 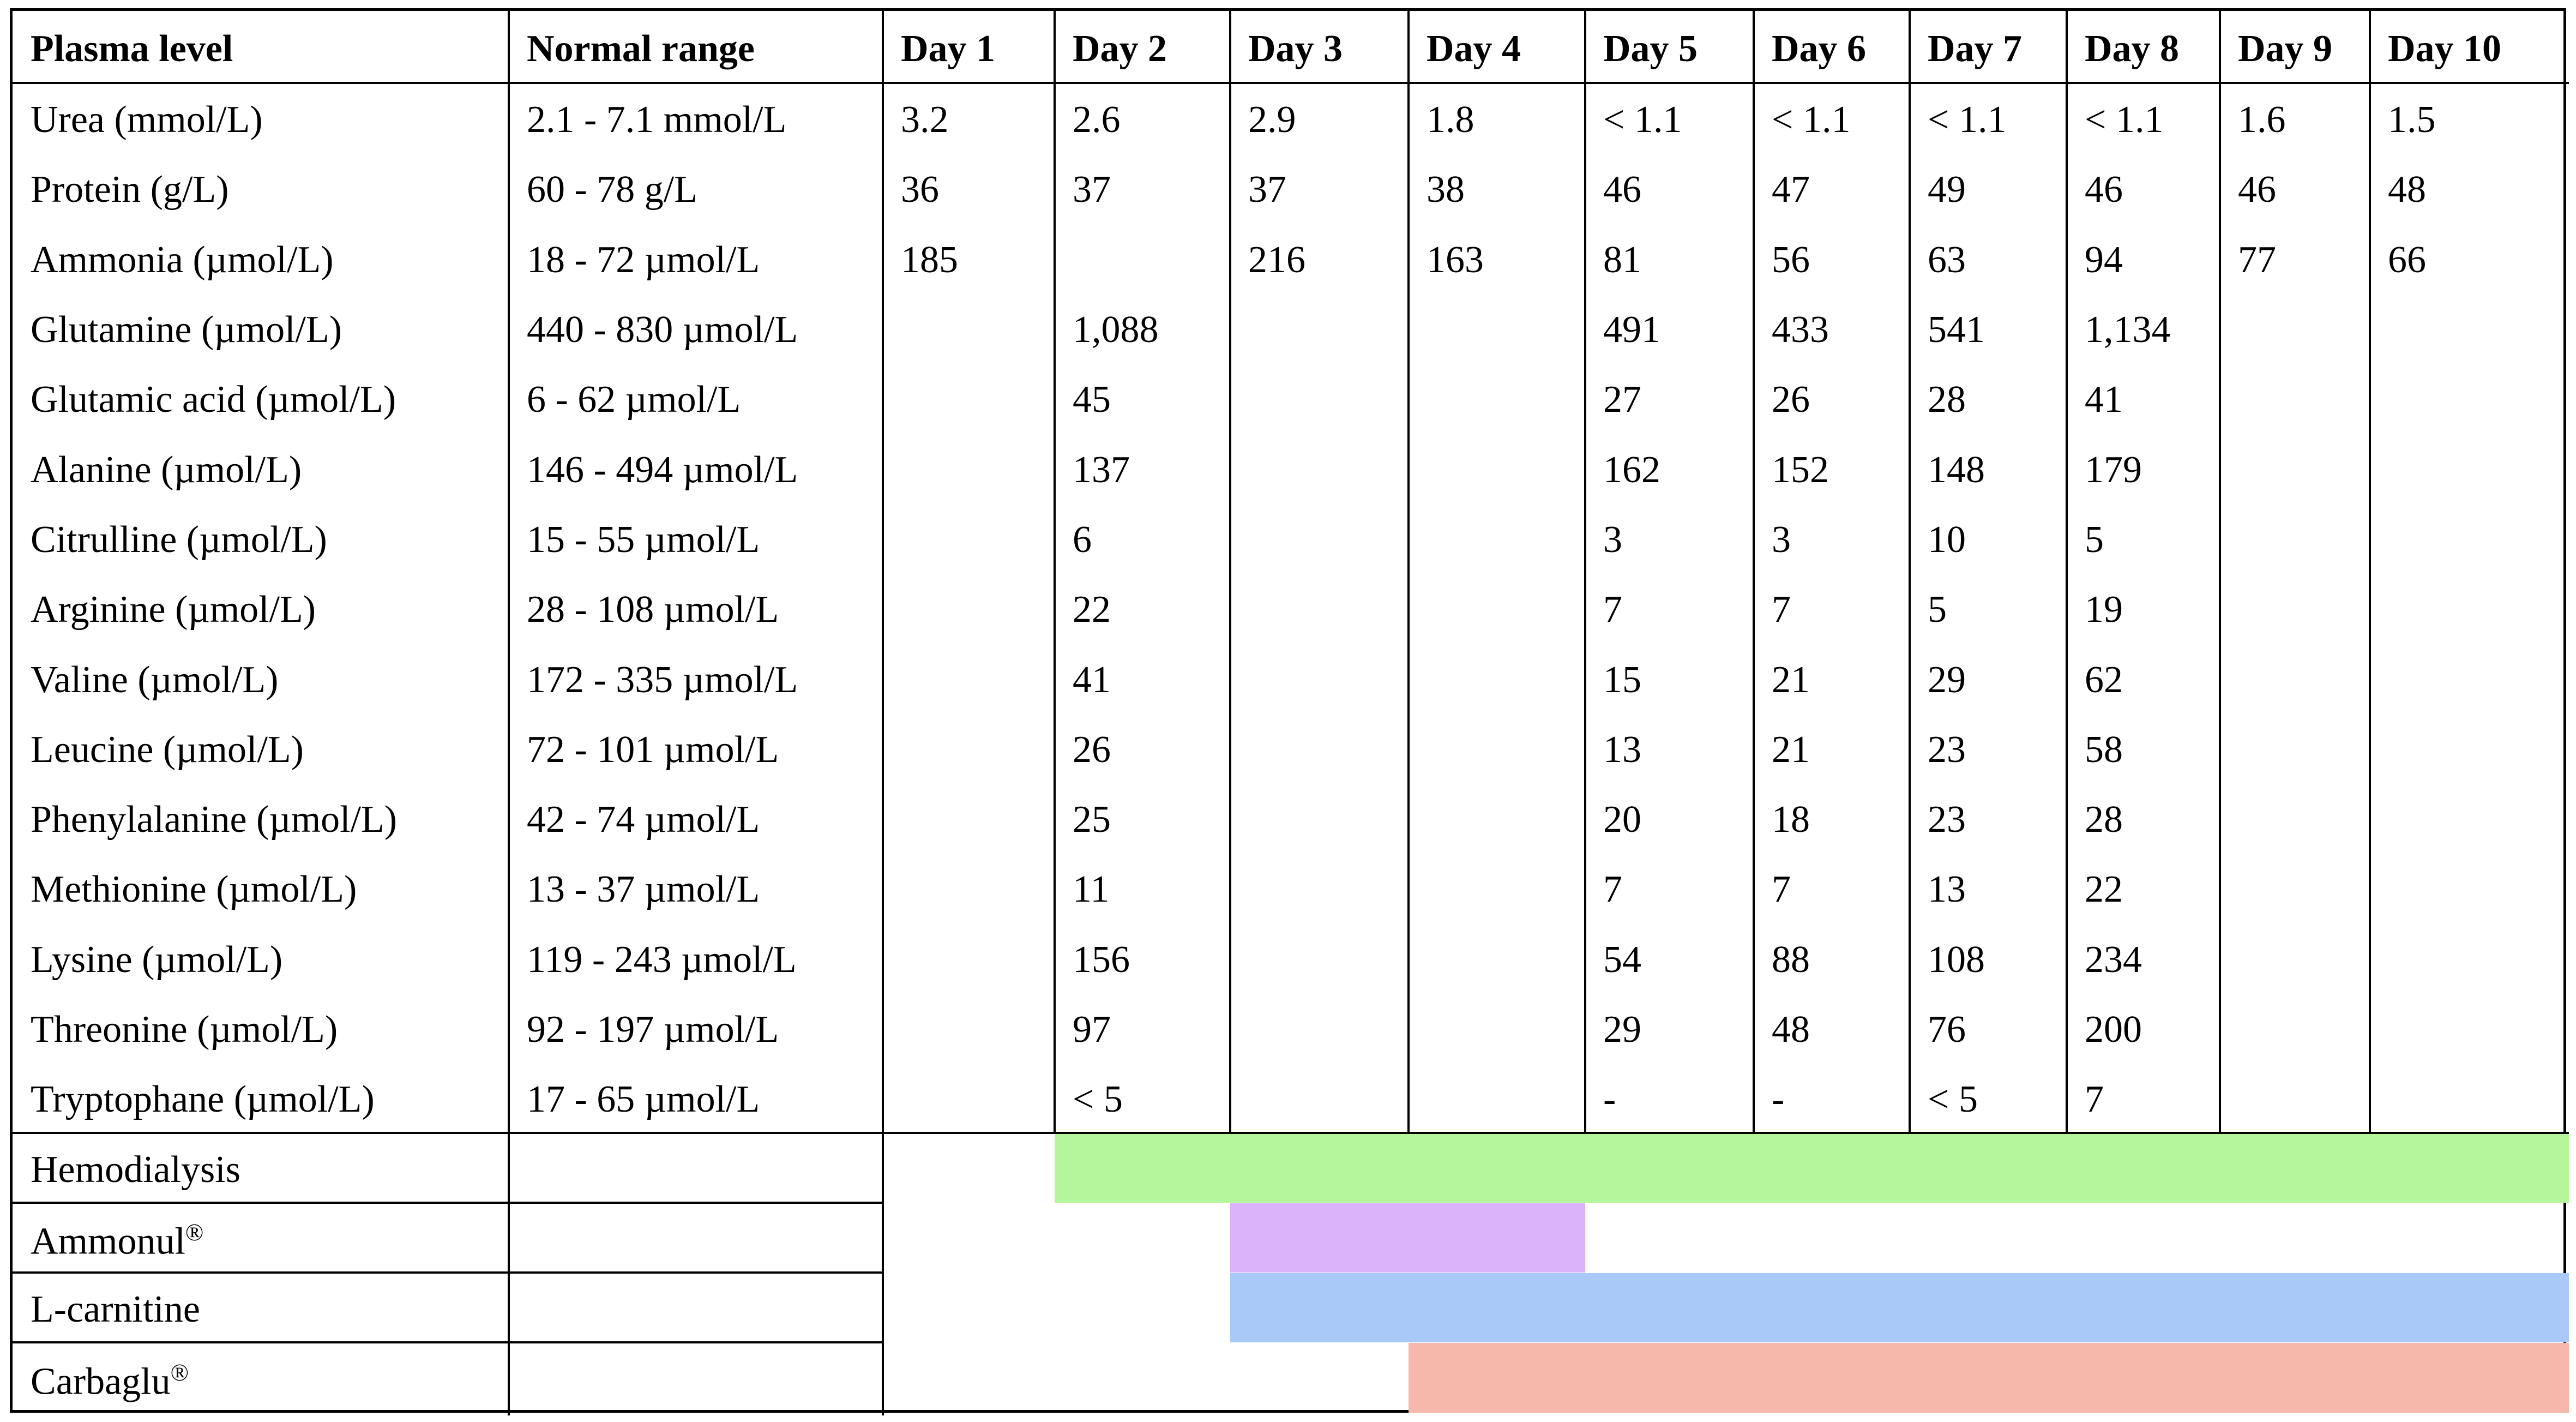 What do you see at coordinates (1819, 49) in the screenshot?
I see `header-day-6: Day 6` at bounding box center [1819, 49].